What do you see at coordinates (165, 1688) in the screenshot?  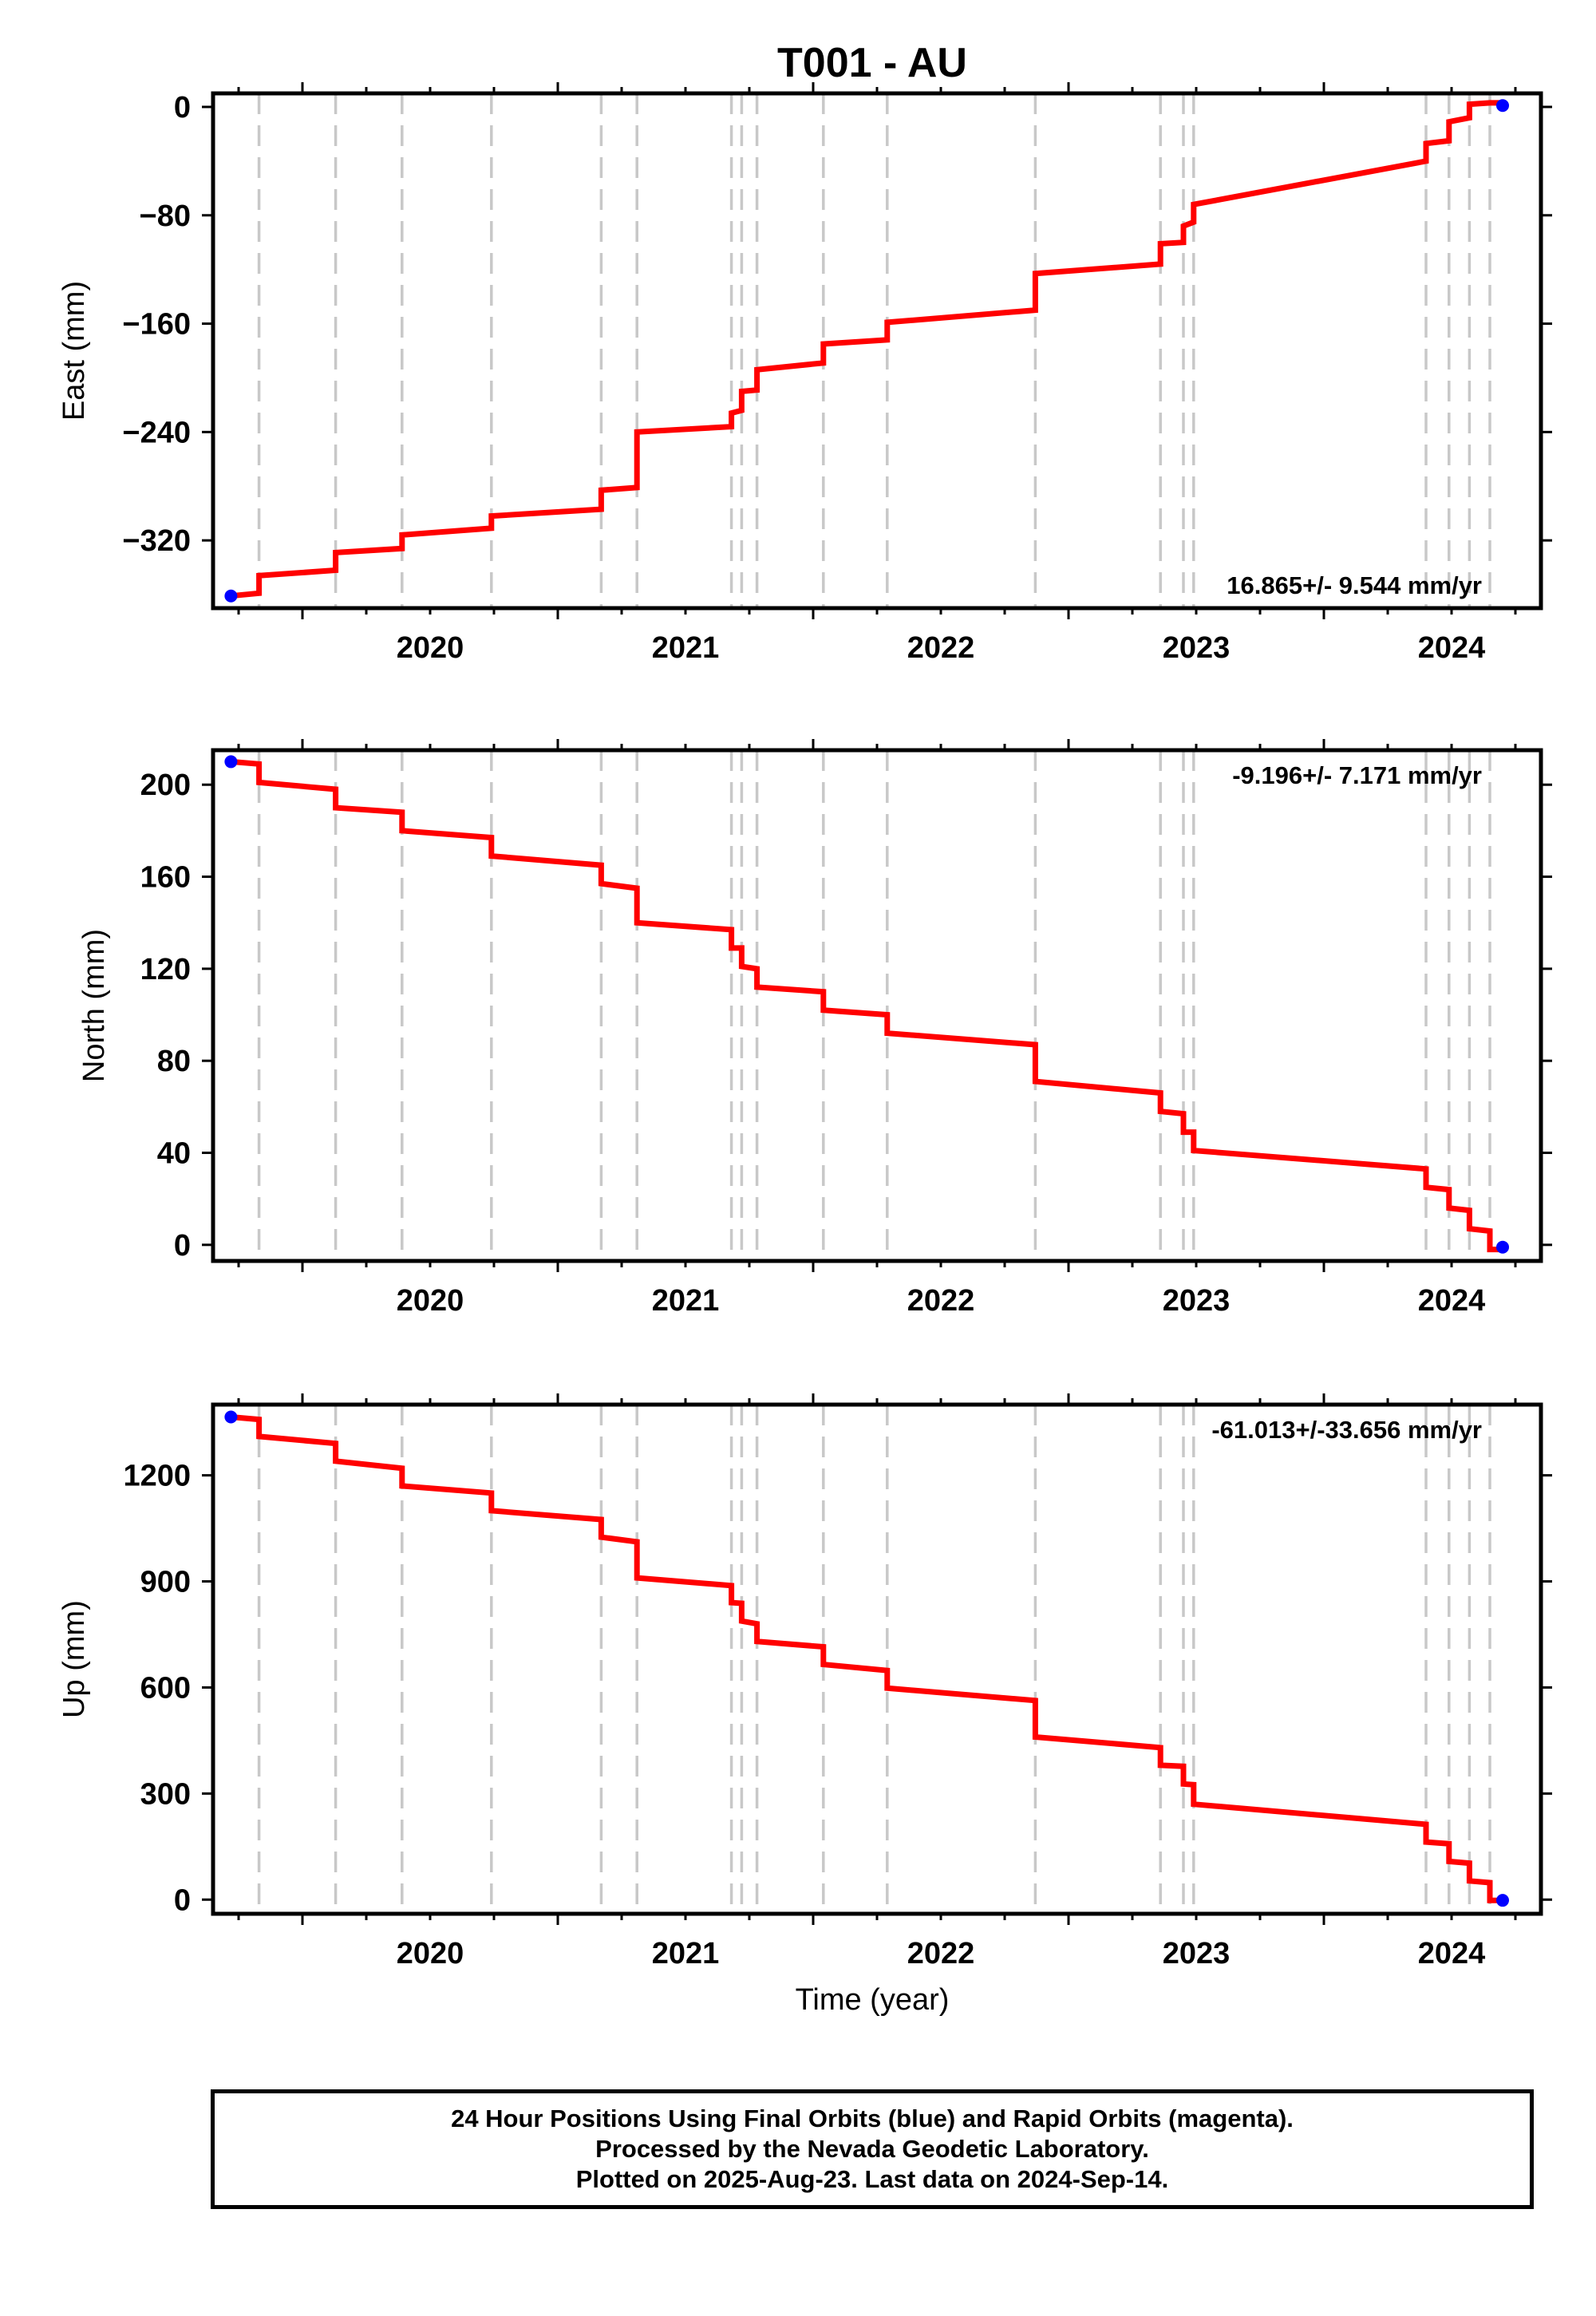 I see `y-tick-label: 600` at bounding box center [165, 1688].